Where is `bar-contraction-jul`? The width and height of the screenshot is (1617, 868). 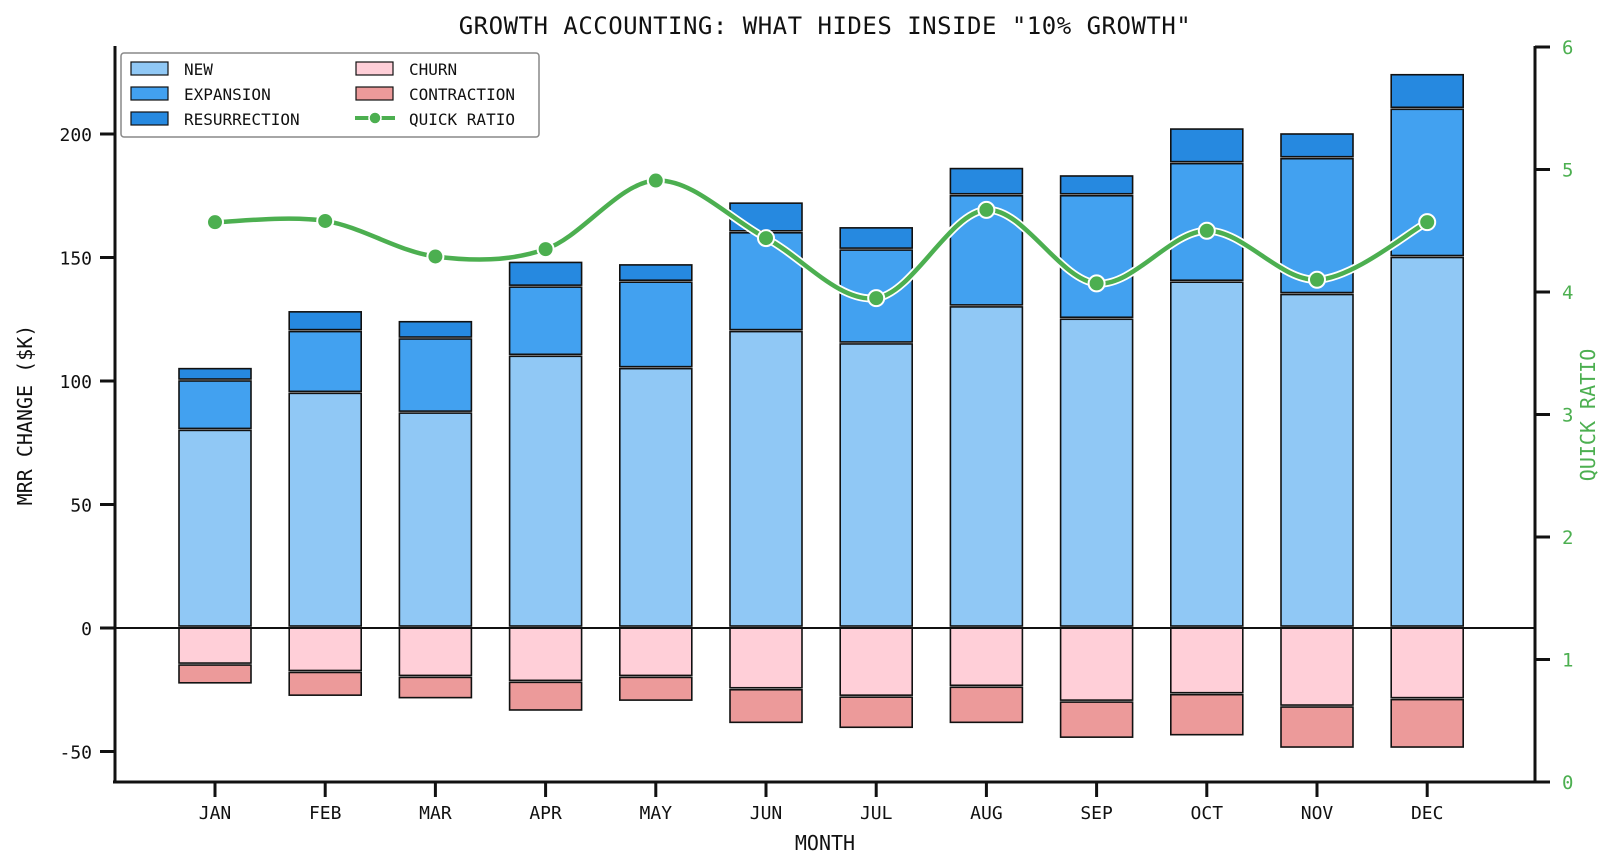
bar-contraction-jul is located at coordinates (876, 712).